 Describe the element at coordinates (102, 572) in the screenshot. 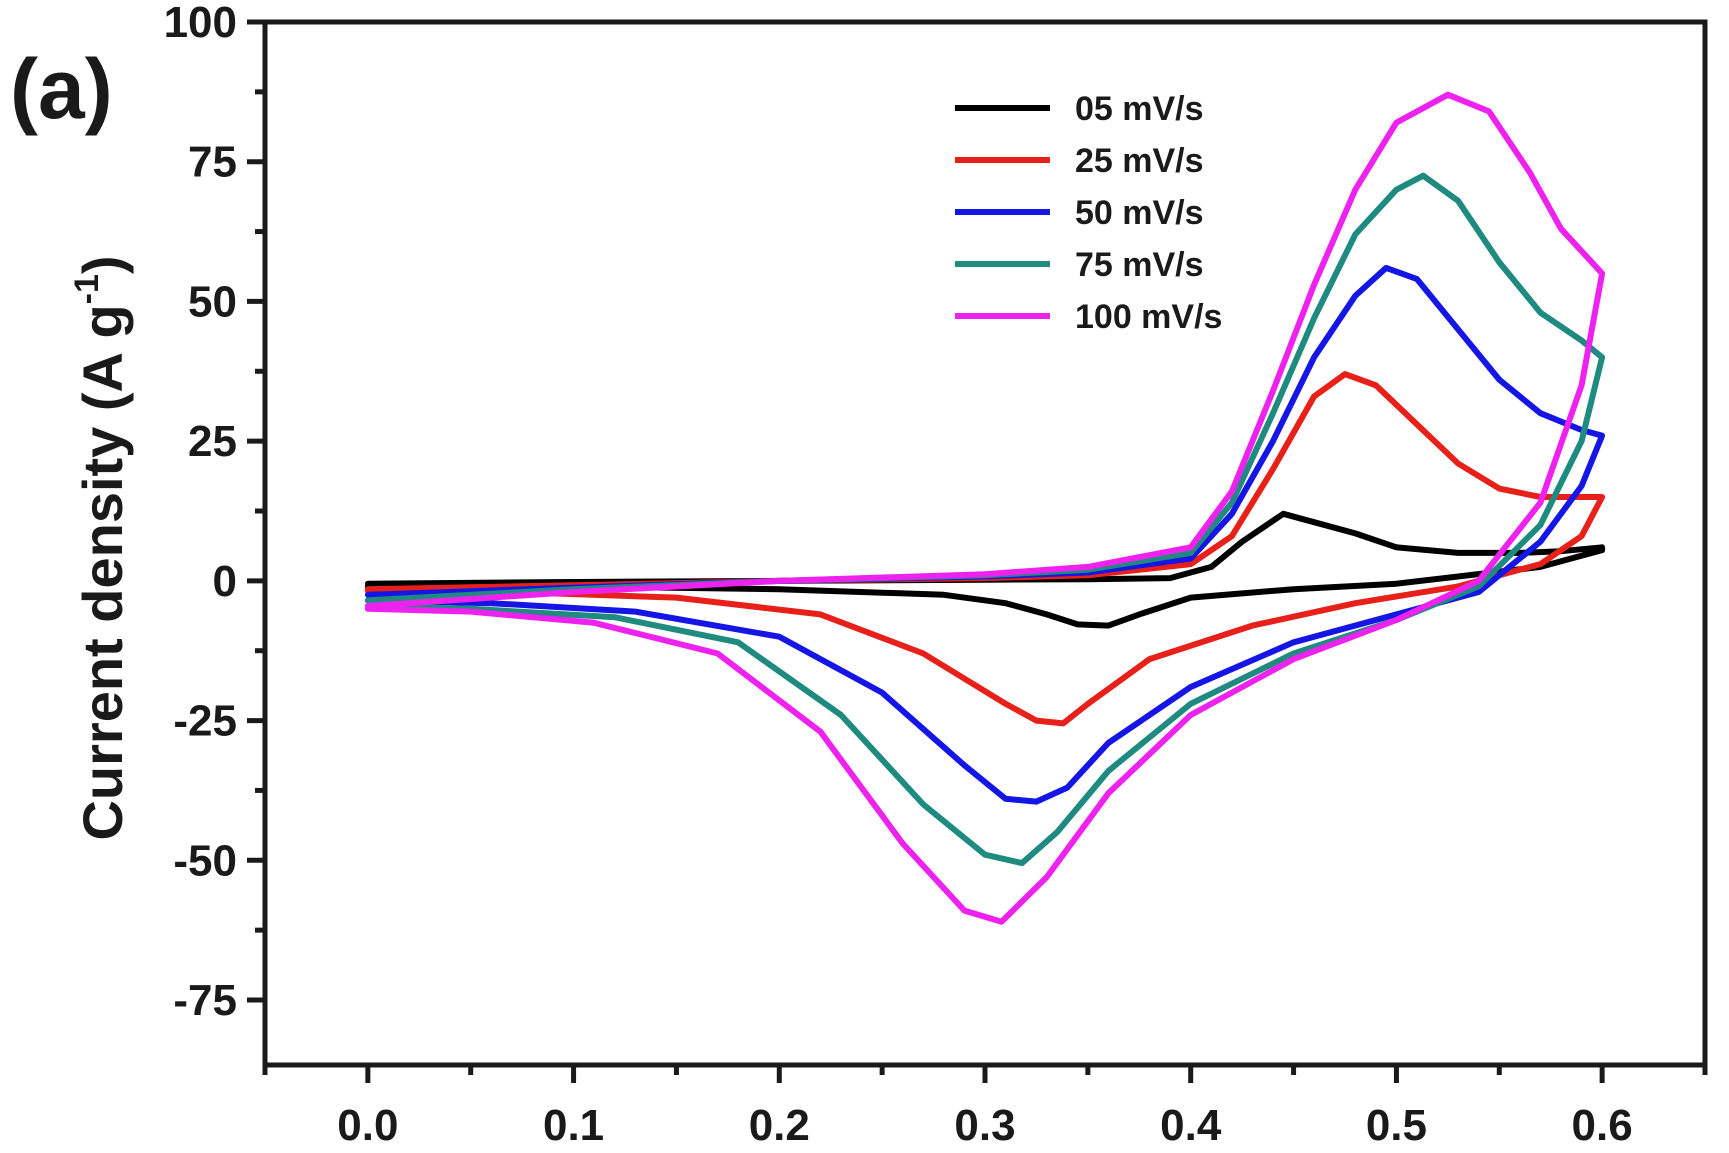

I see `y-axis-title-main: Current density (A g` at that location.